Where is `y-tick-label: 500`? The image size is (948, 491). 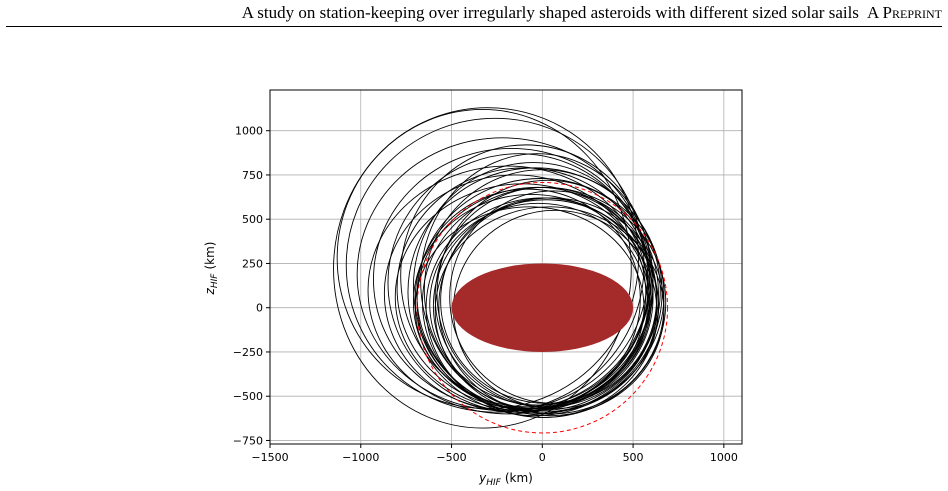 y-tick-label: 500 is located at coordinates (252, 219).